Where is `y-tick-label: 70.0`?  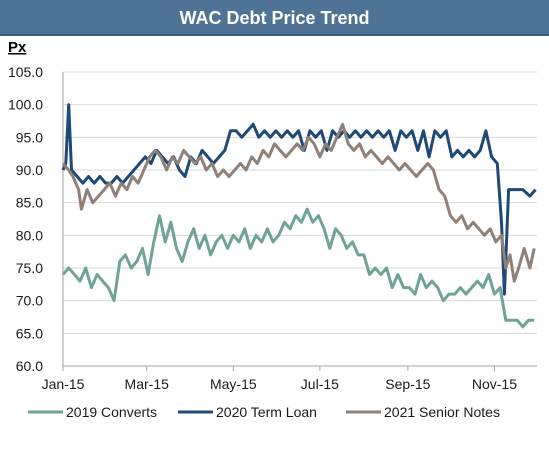
y-tick-label: 70.0 is located at coordinates (29, 301).